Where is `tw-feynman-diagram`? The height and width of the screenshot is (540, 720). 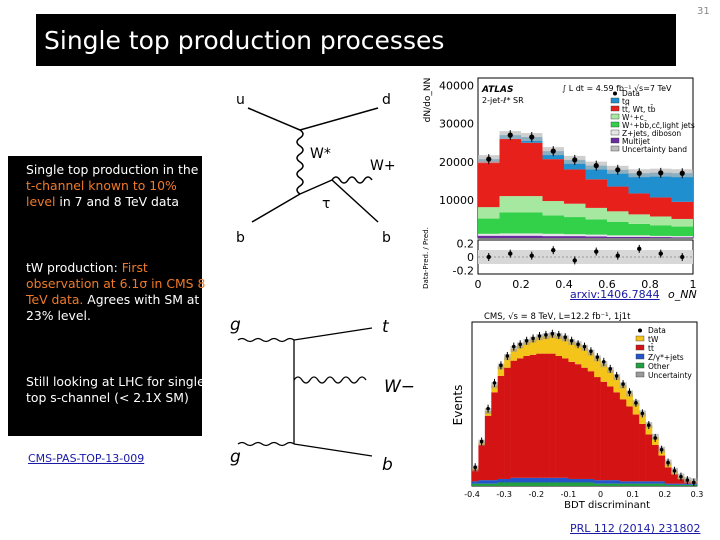 tw-feynman-diagram is located at coordinates (305, 392).